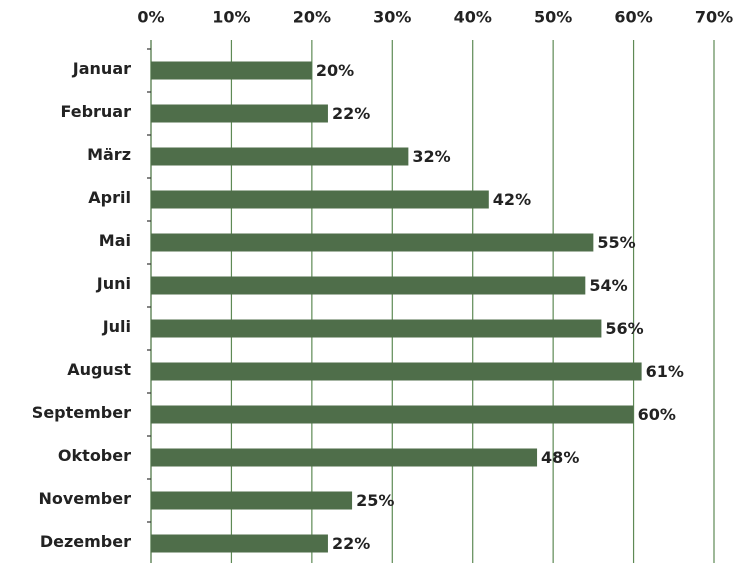  What do you see at coordinates (657, 414) in the screenshot?
I see `data-label: 60%` at bounding box center [657, 414].